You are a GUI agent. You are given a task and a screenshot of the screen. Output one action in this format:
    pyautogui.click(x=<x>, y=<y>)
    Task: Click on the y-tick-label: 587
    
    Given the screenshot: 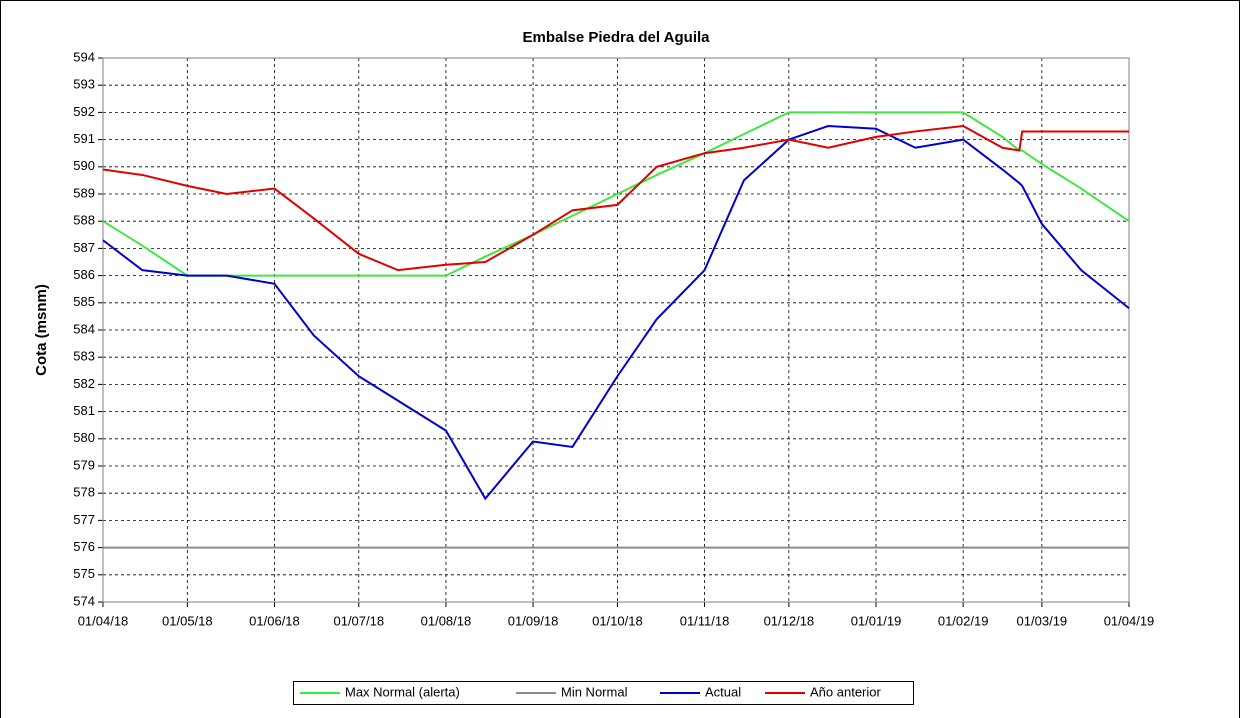 What is the action you would take?
    pyautogui.click(x=84, y=247)
    